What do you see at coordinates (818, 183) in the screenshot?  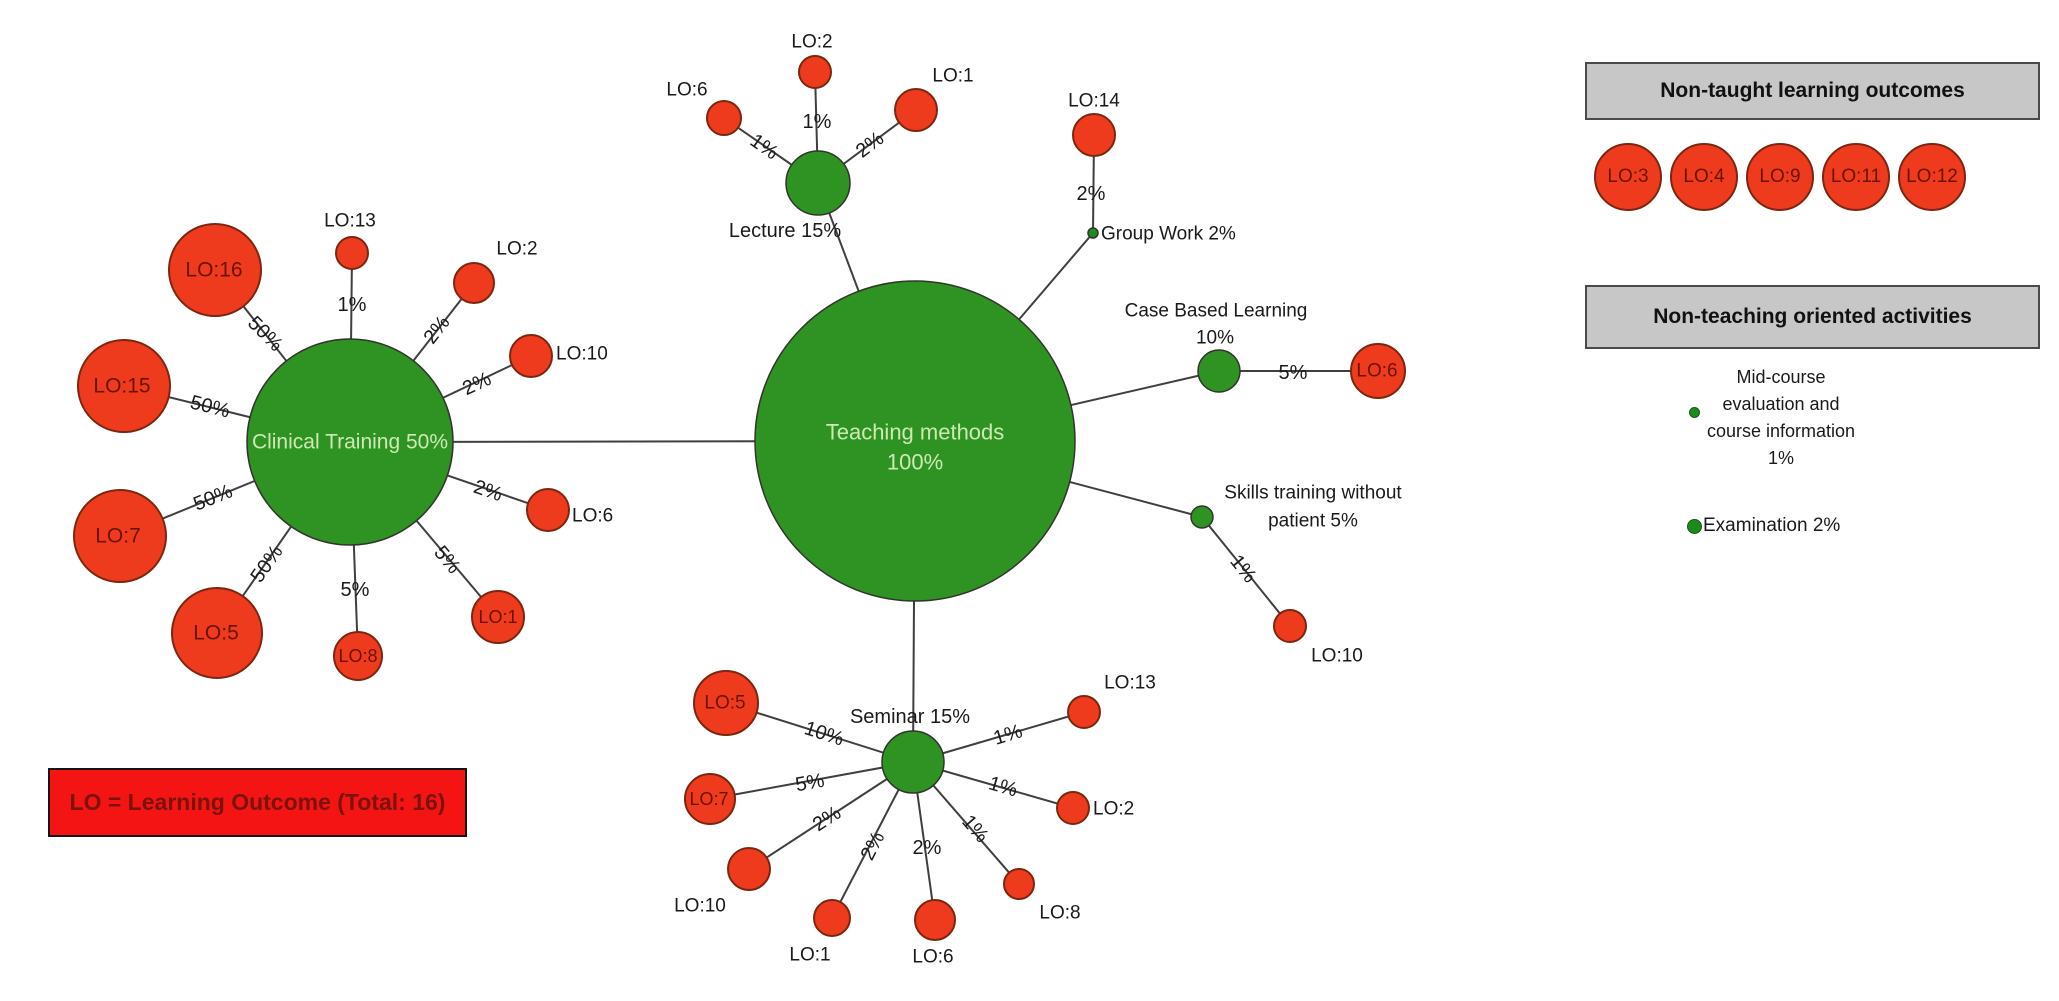 I see `node-lecture` at bounding box center [818, 183].